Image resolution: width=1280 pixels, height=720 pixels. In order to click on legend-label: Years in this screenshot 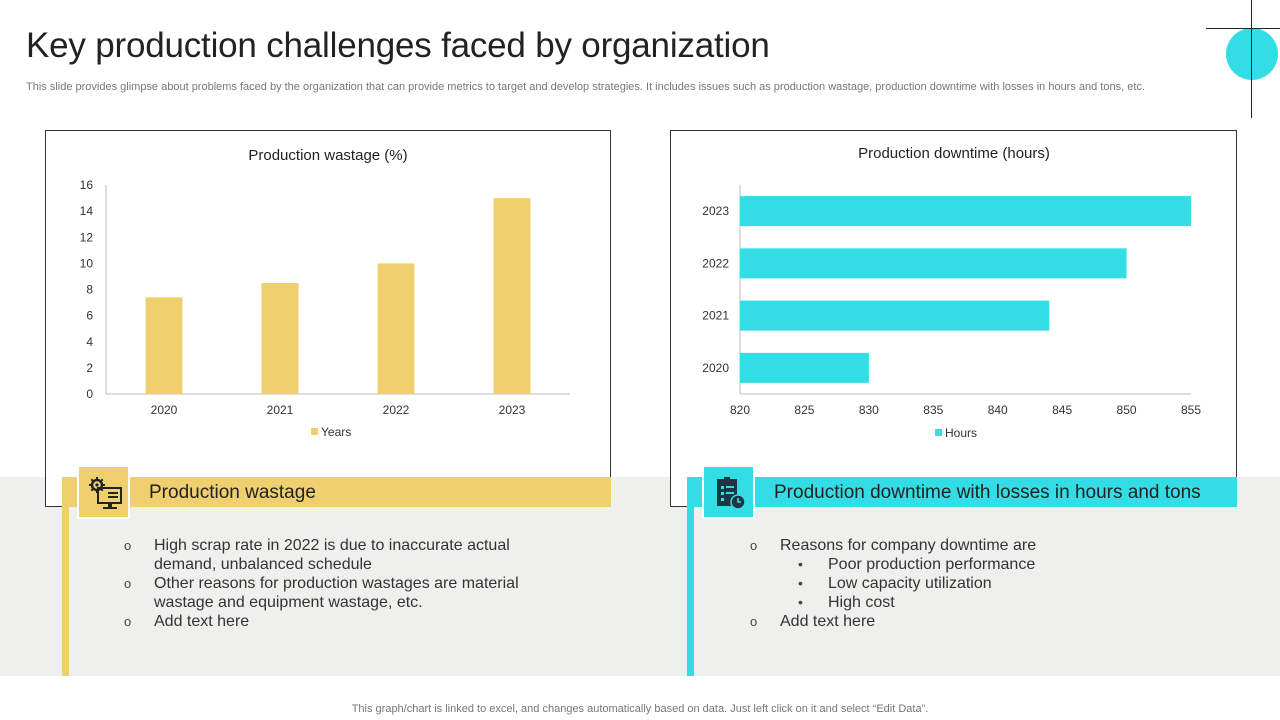, I will do `click(336, 432)`.